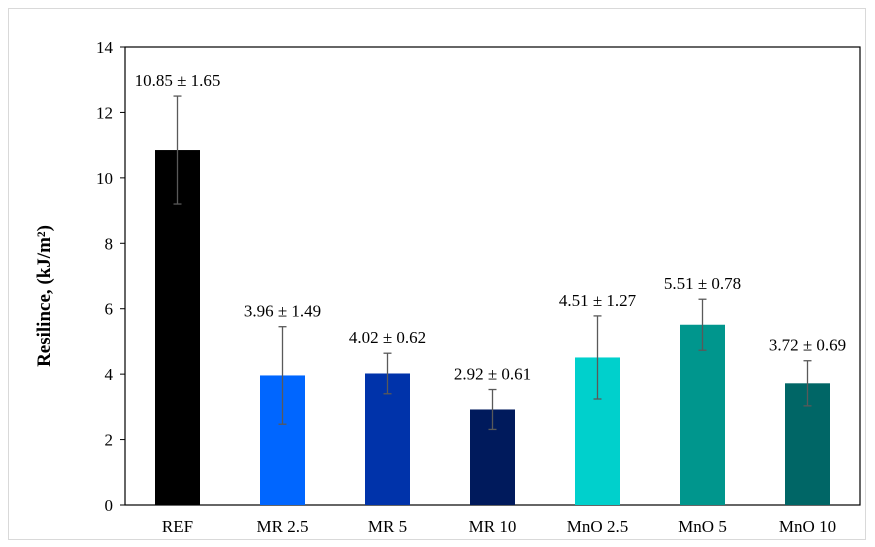  Describe the element at coordinates (109, 309) in the screenshot. I see `y-tick-label: 6` at that location.